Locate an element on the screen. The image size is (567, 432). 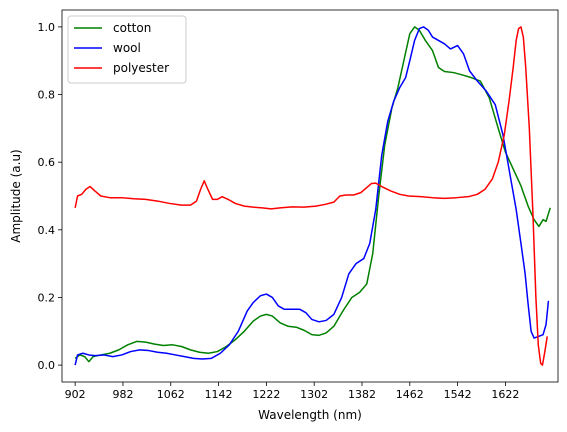
y-tick-label: 0.2 is located at coordinates (47, 297).